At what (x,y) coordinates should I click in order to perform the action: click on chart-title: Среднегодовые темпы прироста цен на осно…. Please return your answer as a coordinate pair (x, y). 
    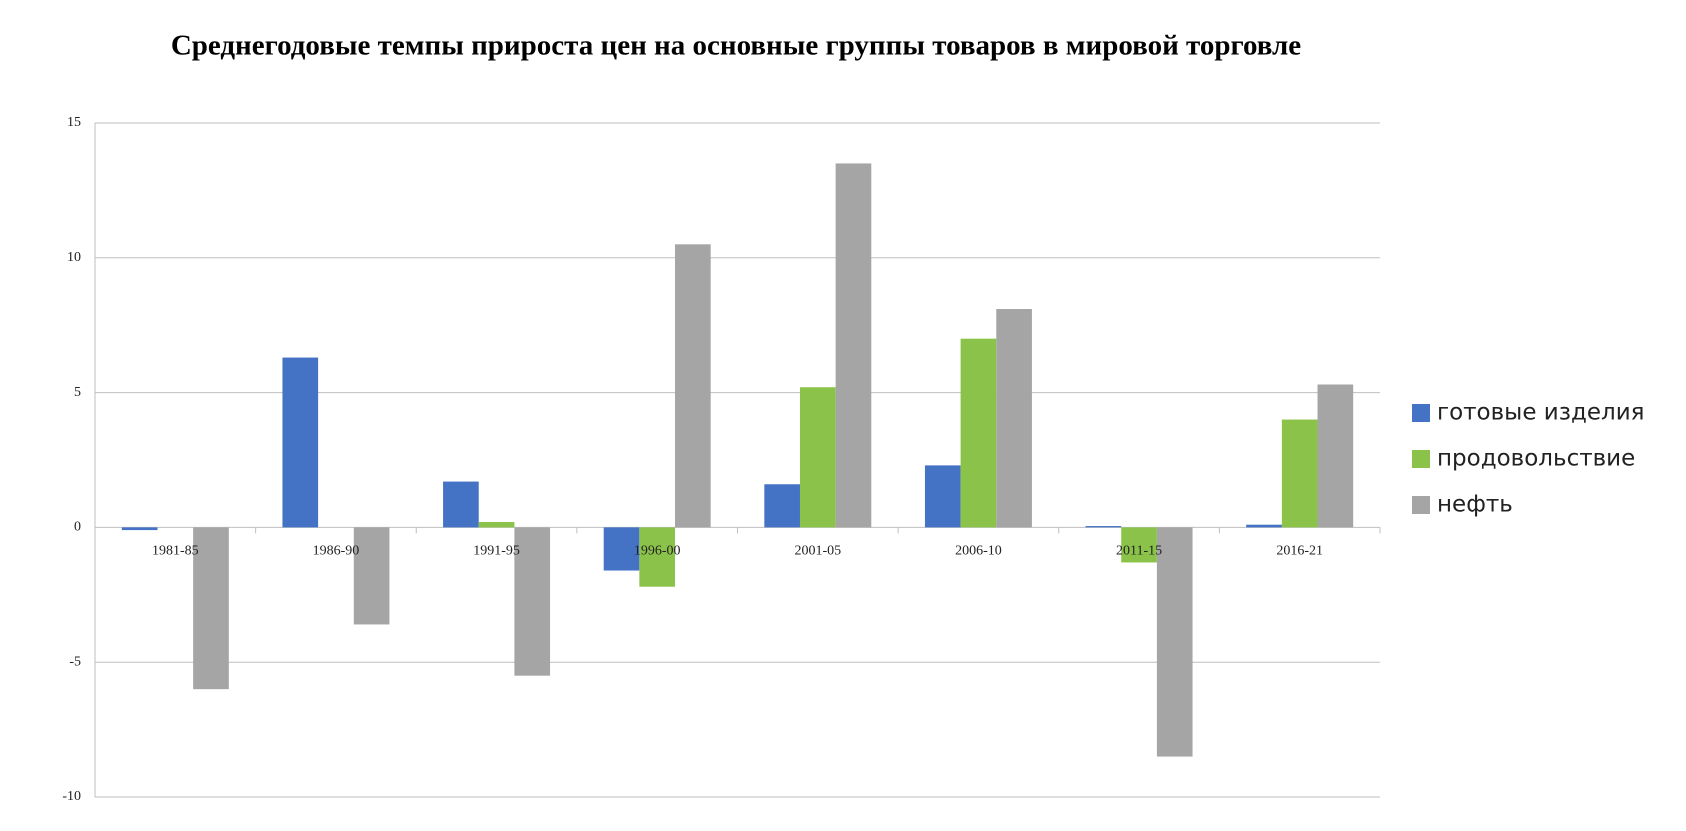
    Looking at the image, I should click on (736, 46).